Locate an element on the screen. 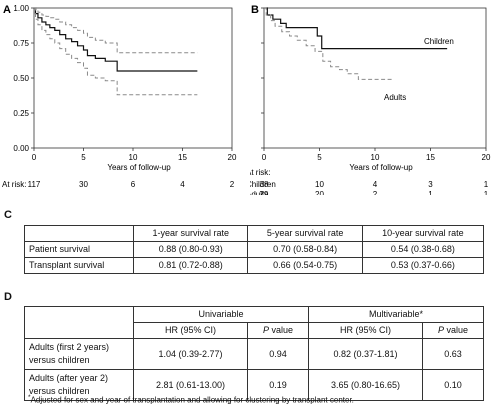  series-label-adults: Adults is located at coordinates (395, 97).